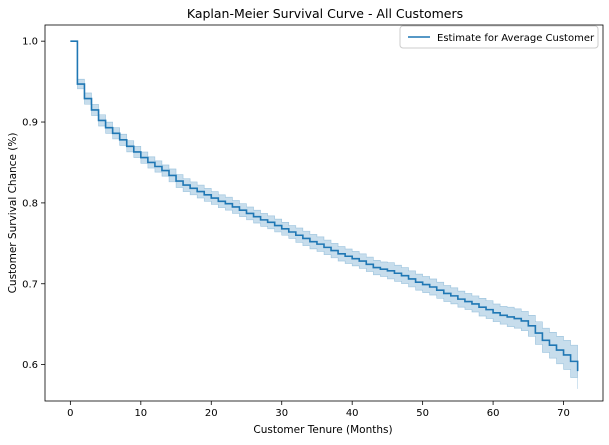 The image size is (609, 445). What do you see at coordinates (563, 413) in the screenshot?
I see `x-tick-label: 70` at bounding box center [563, 413].